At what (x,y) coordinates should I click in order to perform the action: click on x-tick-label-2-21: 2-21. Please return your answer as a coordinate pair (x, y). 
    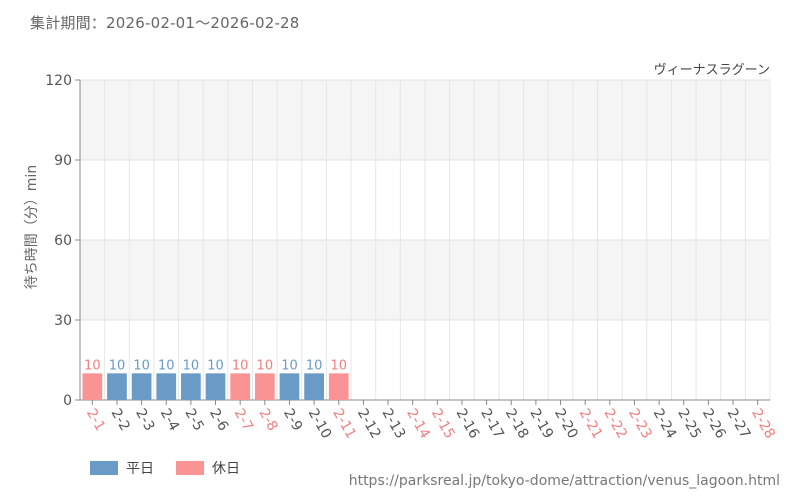
    Looking at the image, I should click on (591, 424).